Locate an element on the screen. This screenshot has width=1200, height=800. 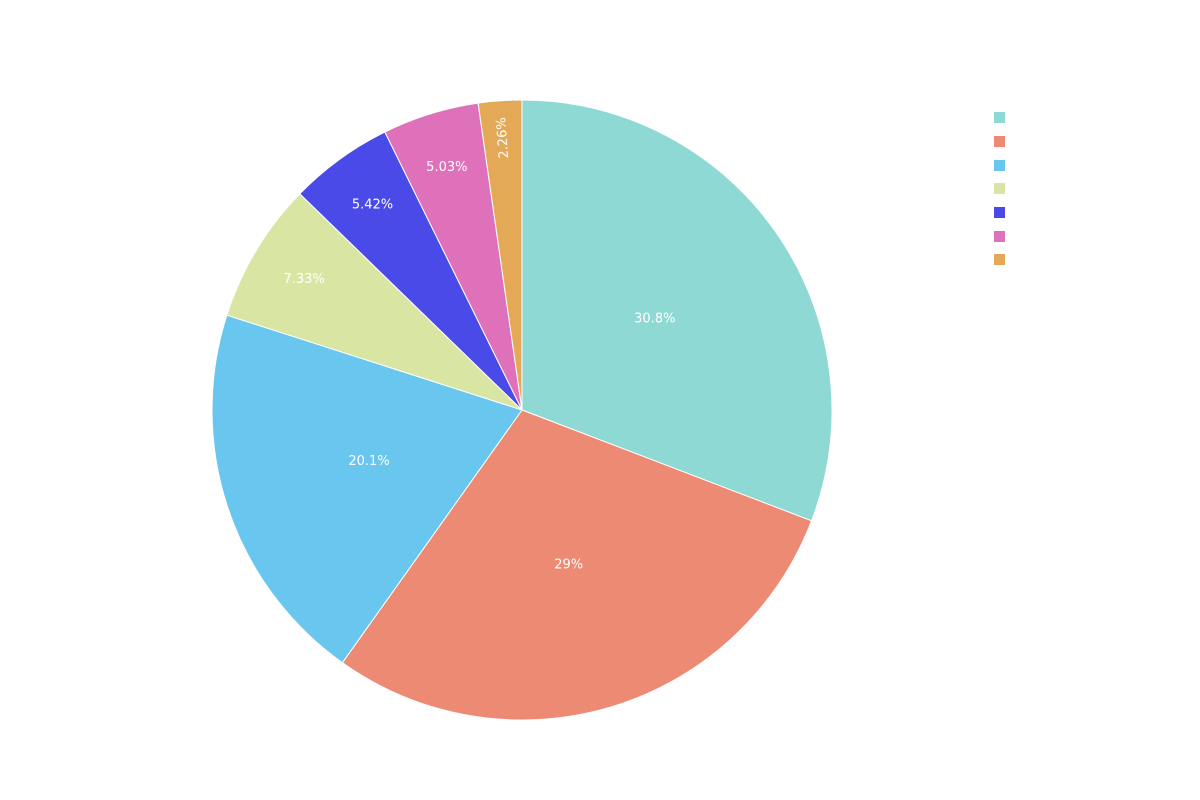
slice-value-label: 30.8% is located at coordinates (654, 319).